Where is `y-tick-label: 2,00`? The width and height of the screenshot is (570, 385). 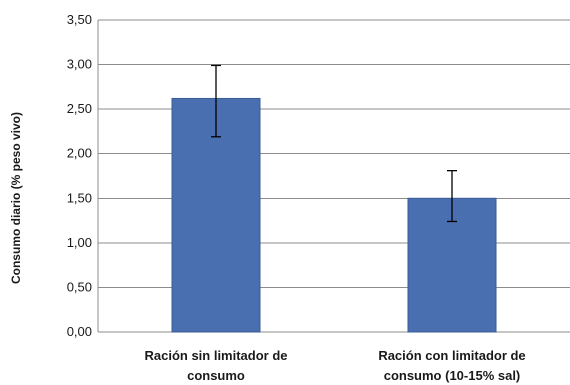
y-tick-label: 2,00 is located at coordinates (79, 153).